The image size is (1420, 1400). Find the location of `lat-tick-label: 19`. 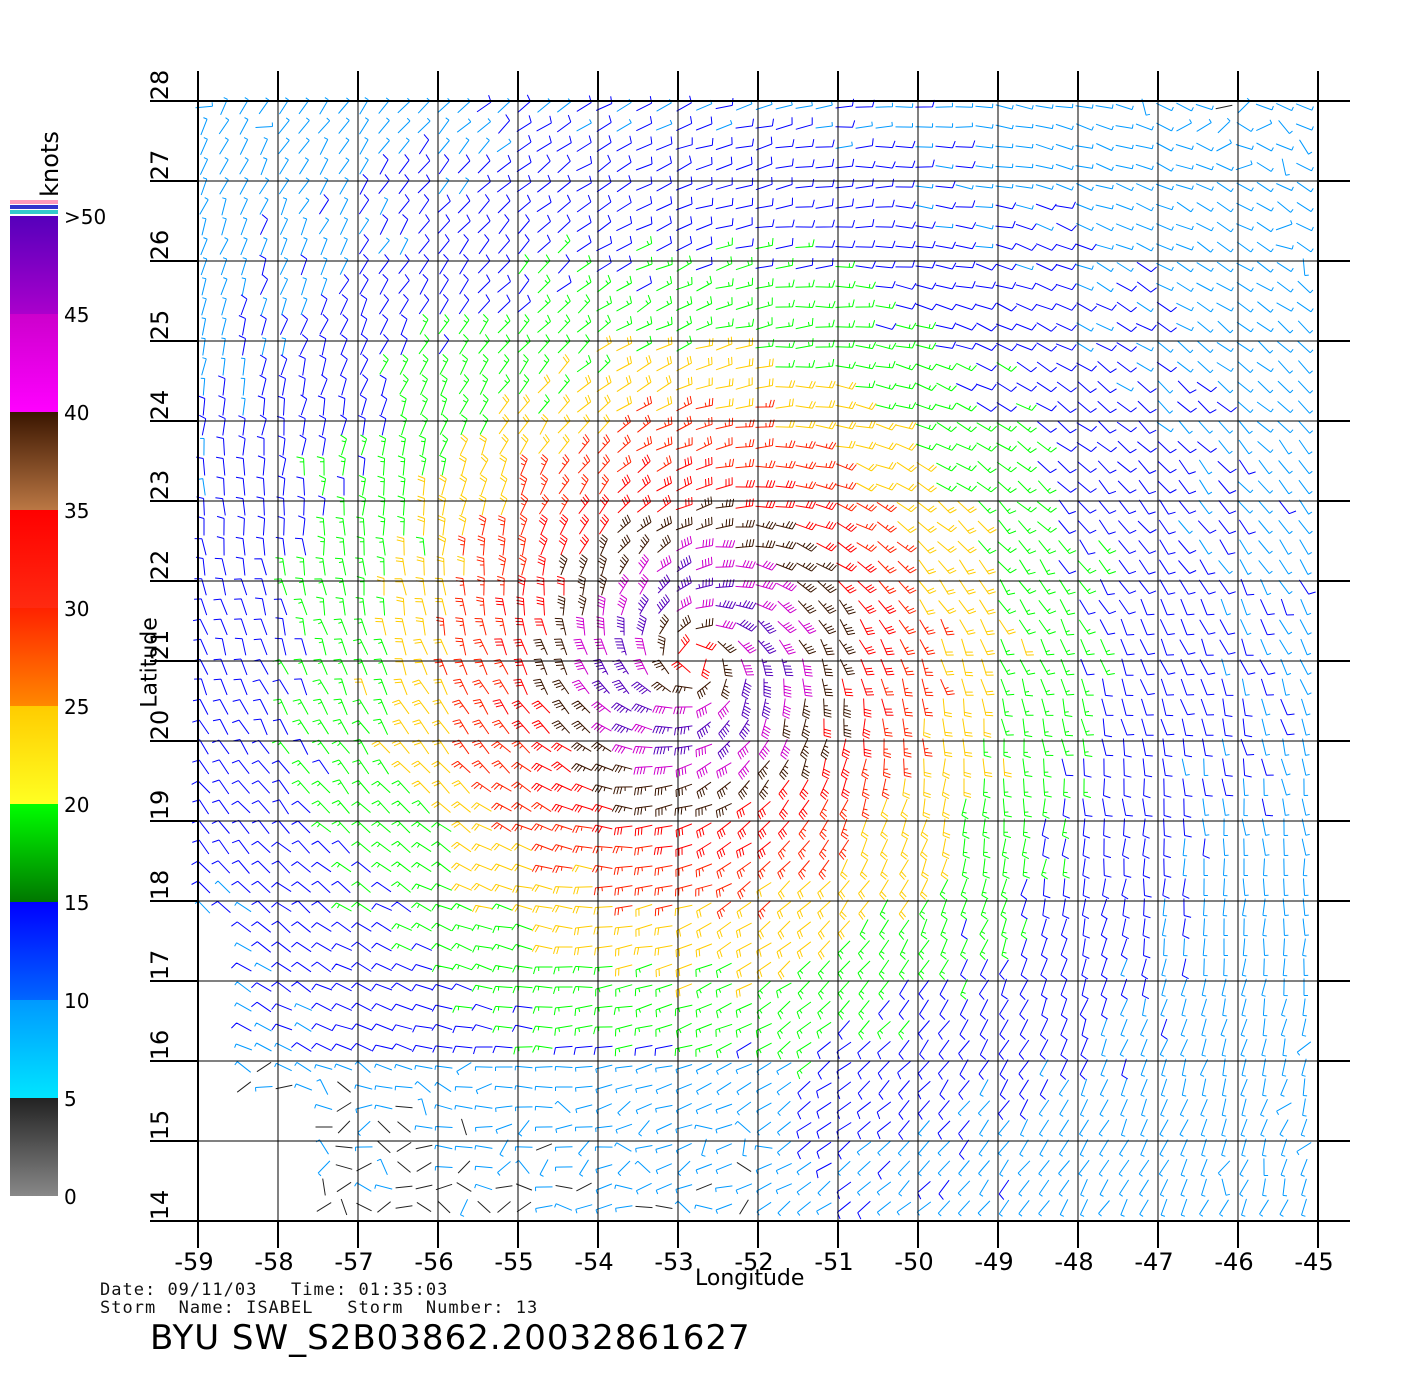

lat-tick-label: 19 is located at coordinates (160, 805).